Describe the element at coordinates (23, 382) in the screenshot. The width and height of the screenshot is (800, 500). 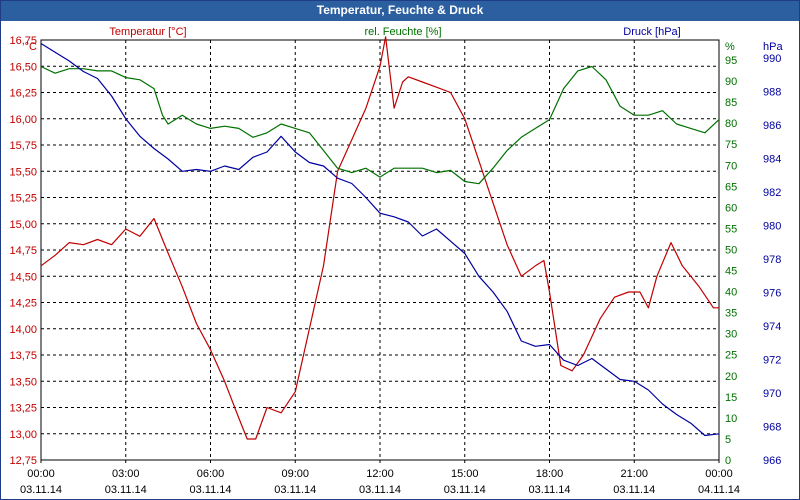
I see `temperature-tick-label: 13,50` at that location.